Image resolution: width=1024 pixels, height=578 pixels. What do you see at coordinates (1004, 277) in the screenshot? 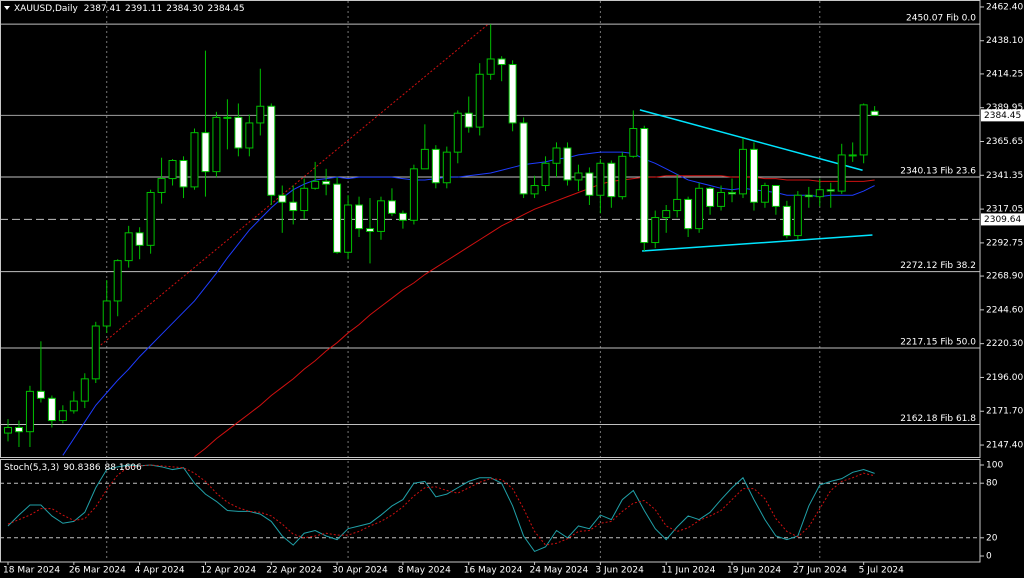
I see `y-tick-label: 2268.90` at bounding box center [1004, 277].